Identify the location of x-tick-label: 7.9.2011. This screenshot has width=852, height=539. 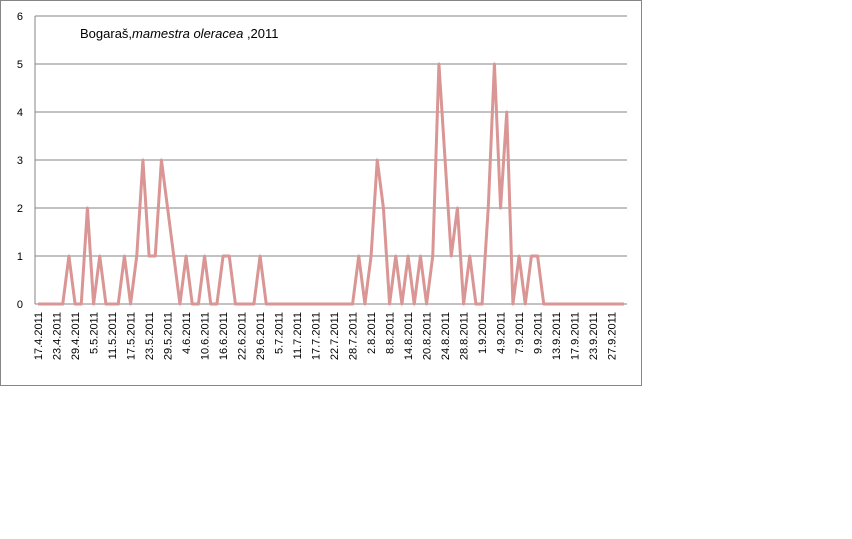
(520, 333).